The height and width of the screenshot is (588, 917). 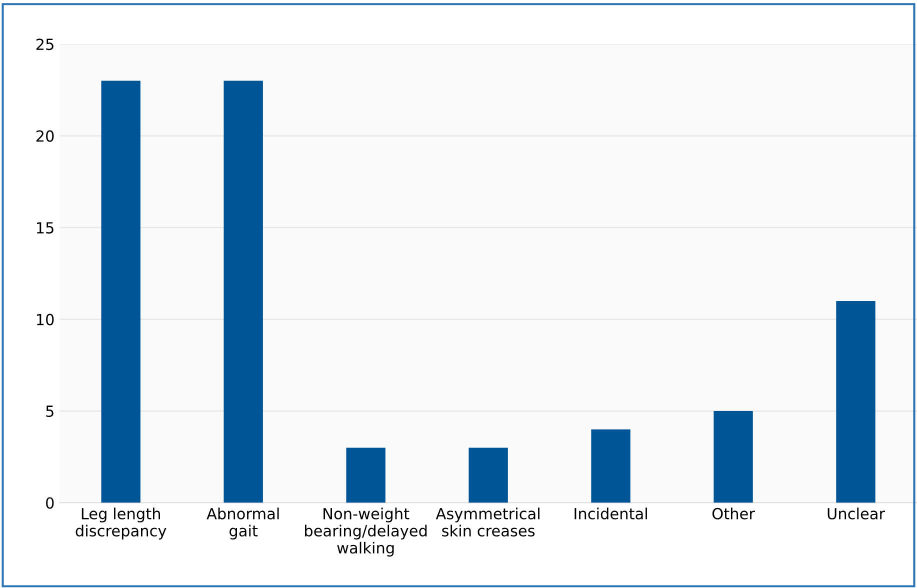 I want to click on x-tick-label: Unclear, so click(x=857, y=514).